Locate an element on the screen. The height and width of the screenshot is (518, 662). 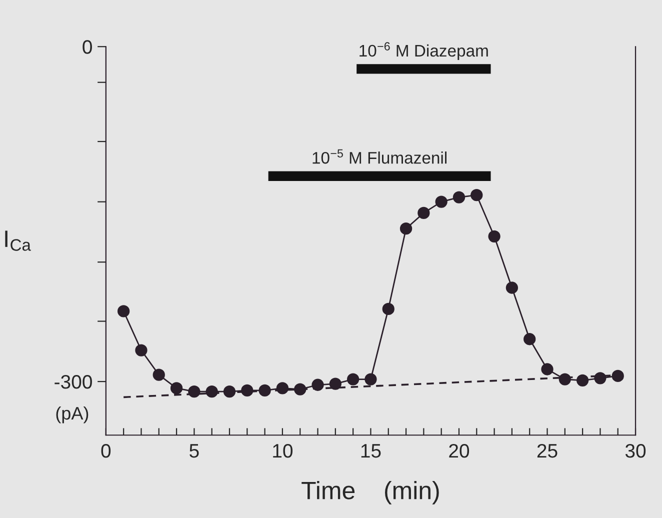
x-tick-label: 15 is located at coordinates (371, 451).